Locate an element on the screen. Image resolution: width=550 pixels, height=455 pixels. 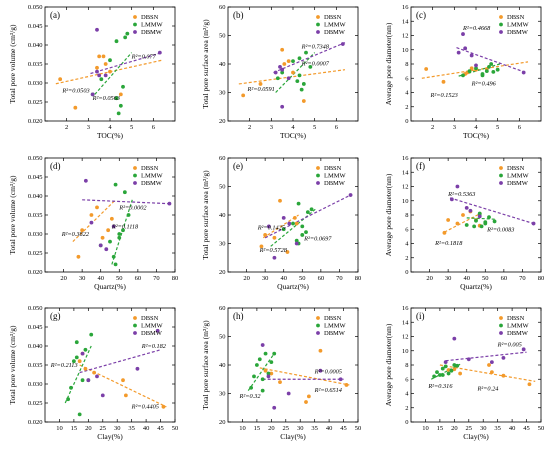
x-tick-label: 15 is located at coordinates (440, 428).